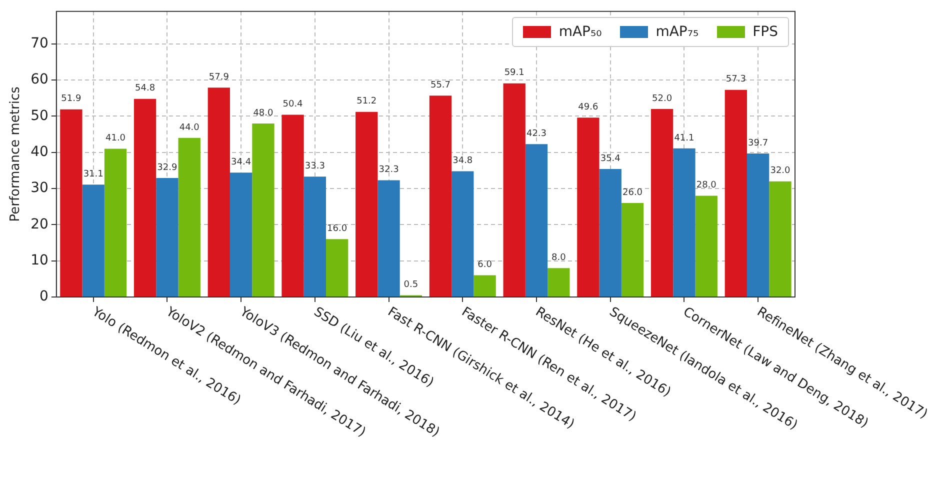 This screenshot has width=950, height=492. I want to click on data-label: 34.8, so click(462, 161).